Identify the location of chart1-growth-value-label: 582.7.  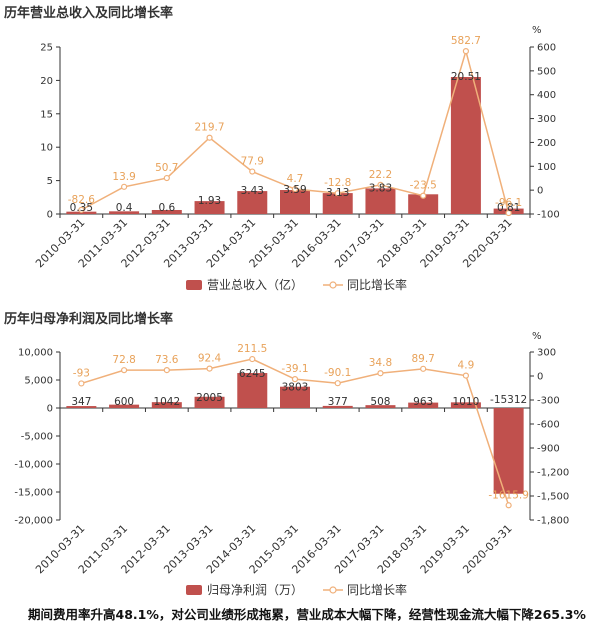
(466, 41).